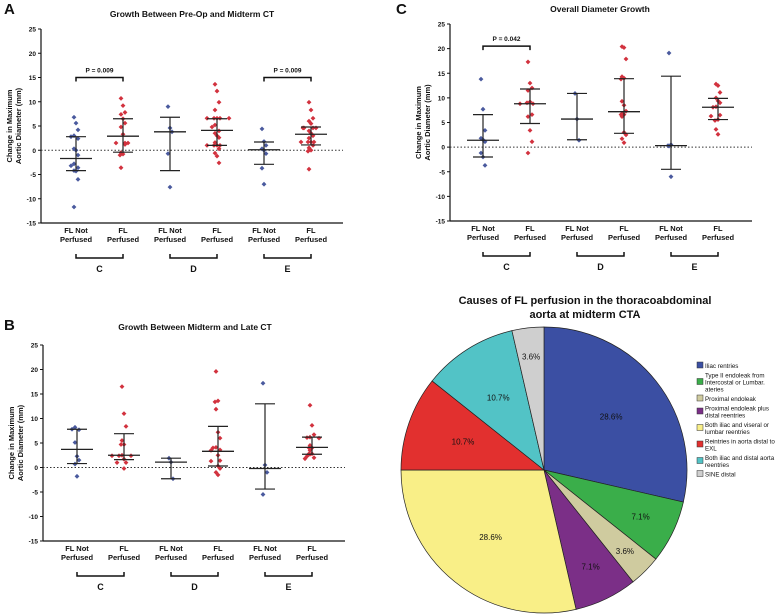  Describe the element at coordinates (731, 399) in the screenshot. I see `legend-label: Proximal endoleak` at that location.